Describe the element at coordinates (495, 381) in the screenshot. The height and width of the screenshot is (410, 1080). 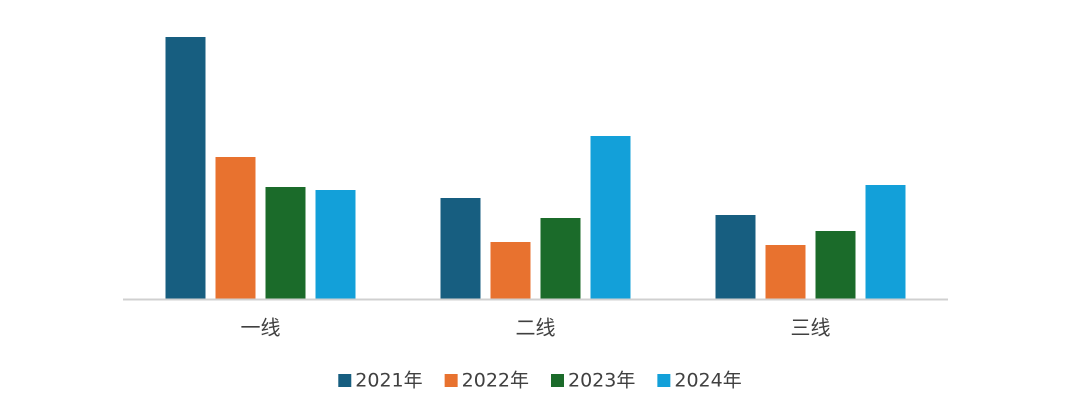
I see `legend-label: 2022年` at that location.